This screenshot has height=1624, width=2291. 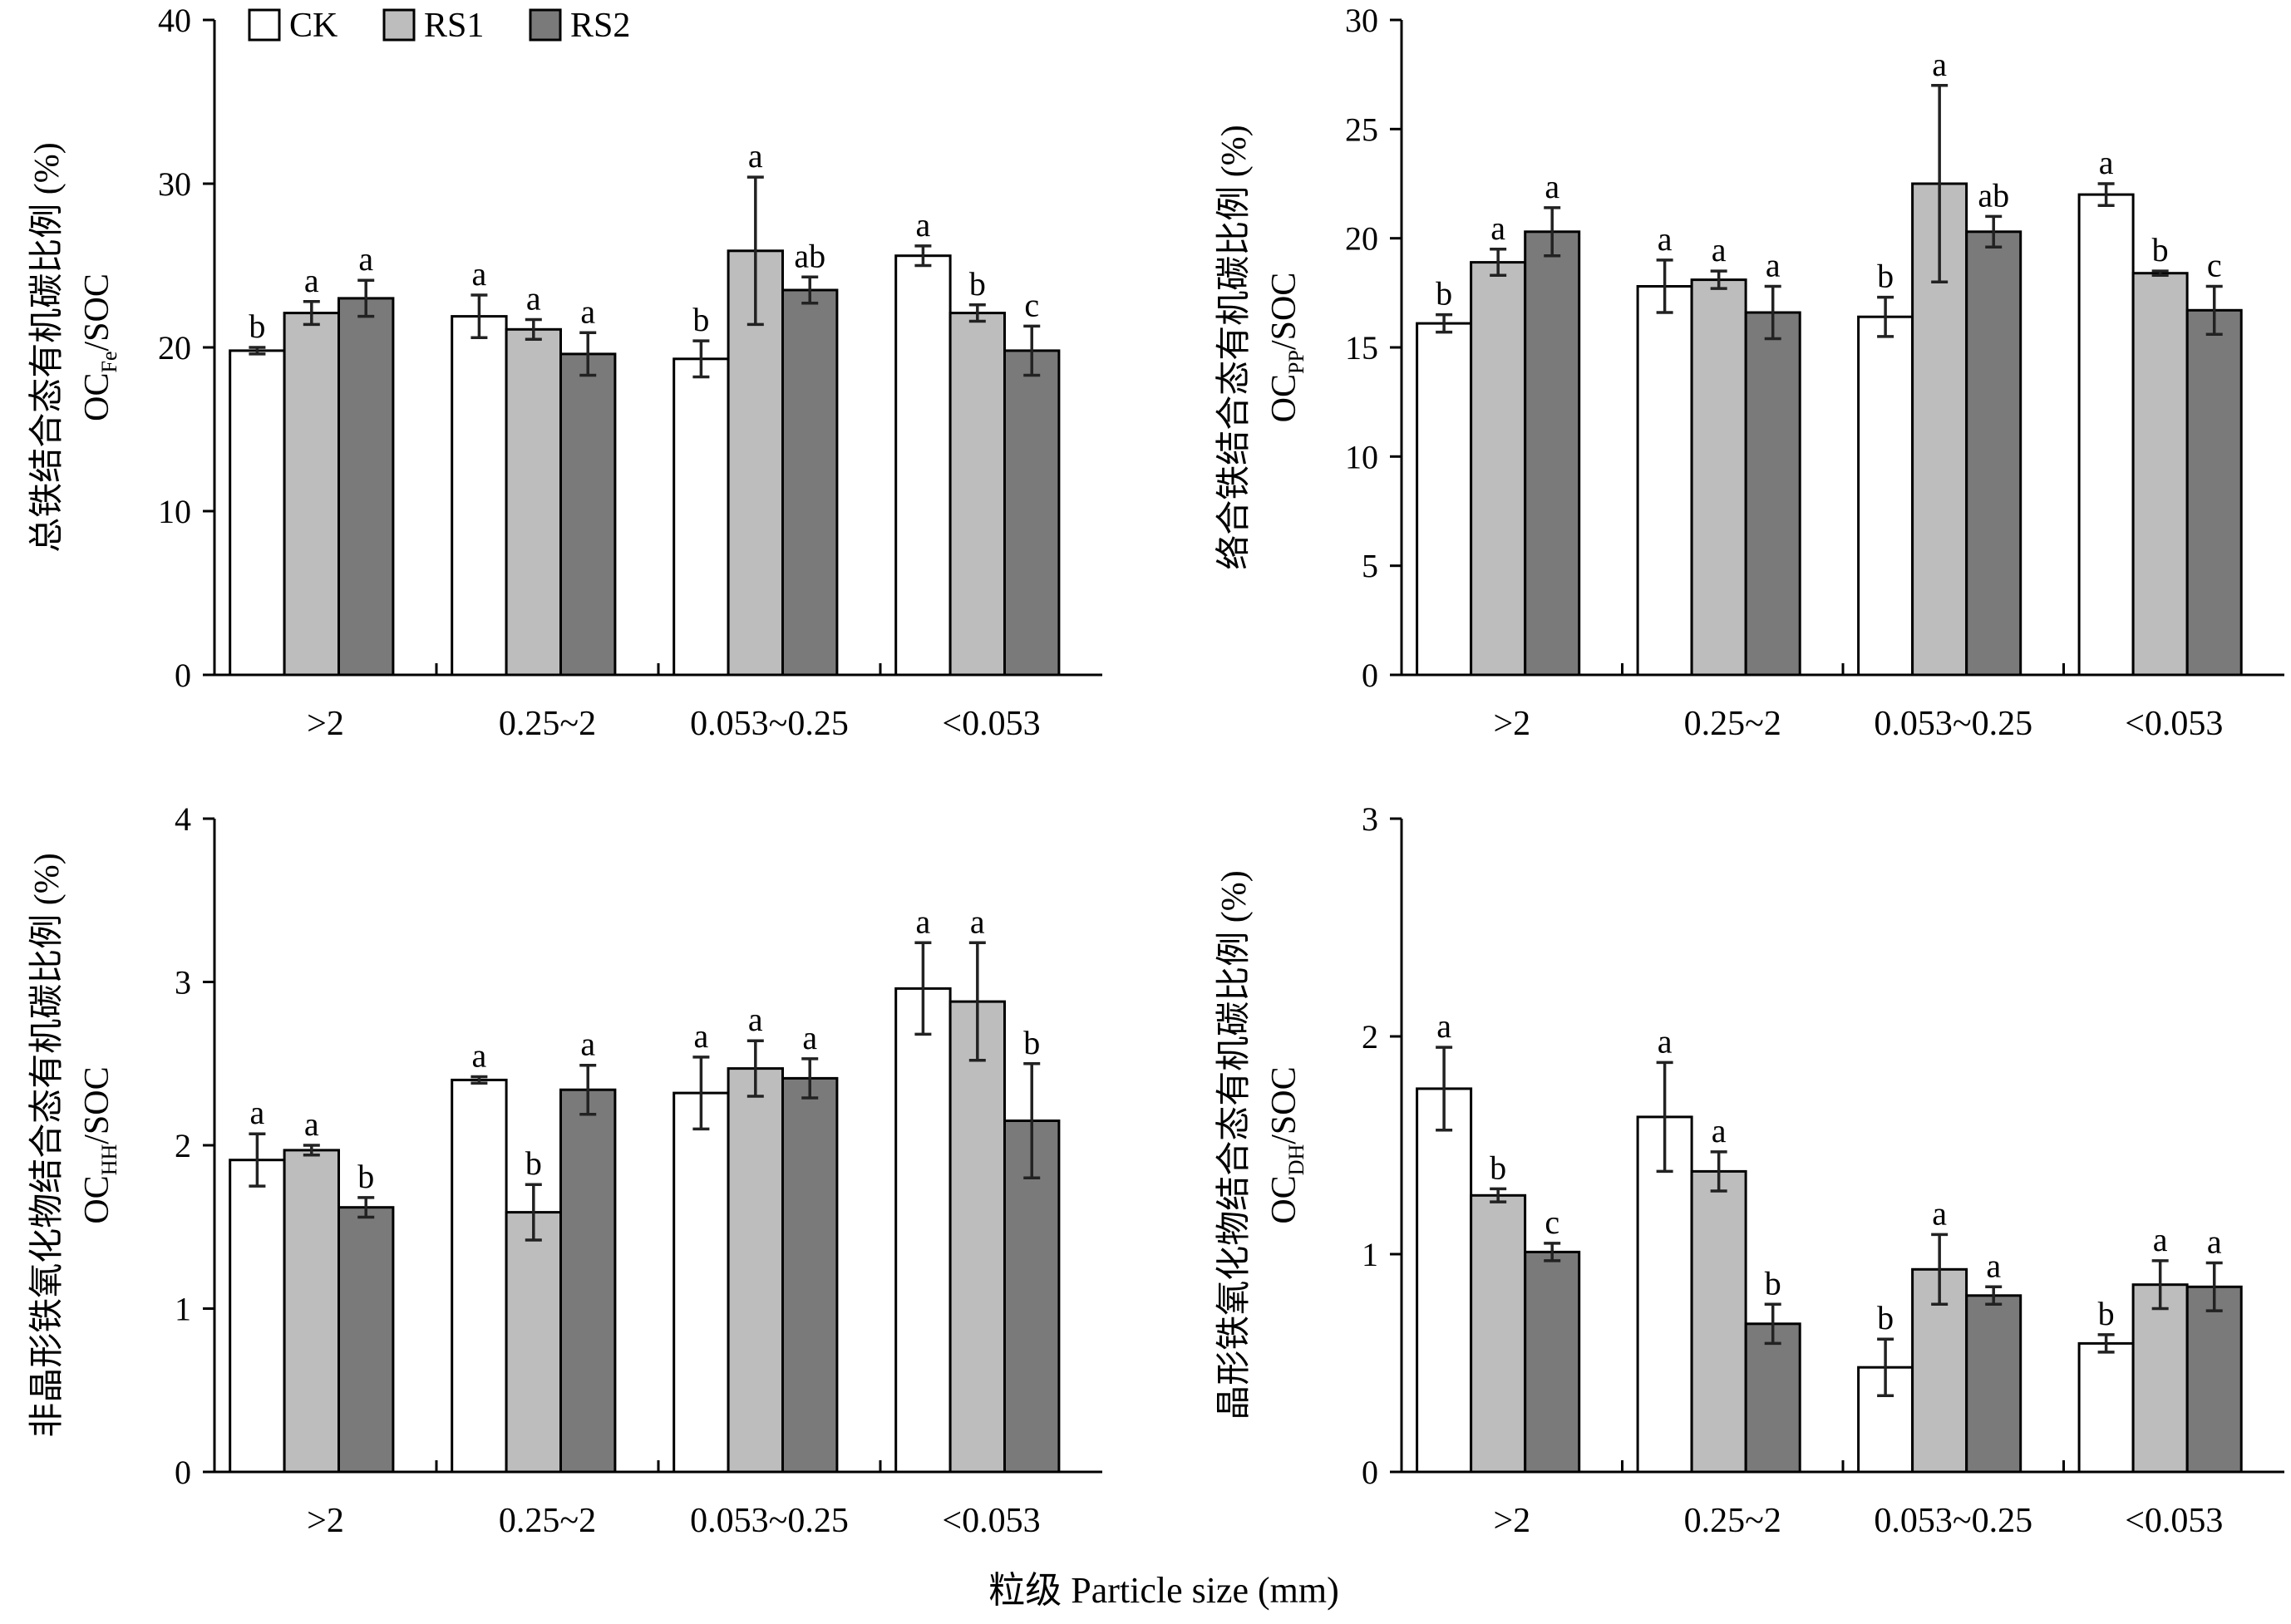 What do you see at coordinates (47, 1145) in the screenshot?
I see `y-axis-label: 非晶形铁氧化物结合态有机碳比例 (%)` at bounding box center [47, 1145].